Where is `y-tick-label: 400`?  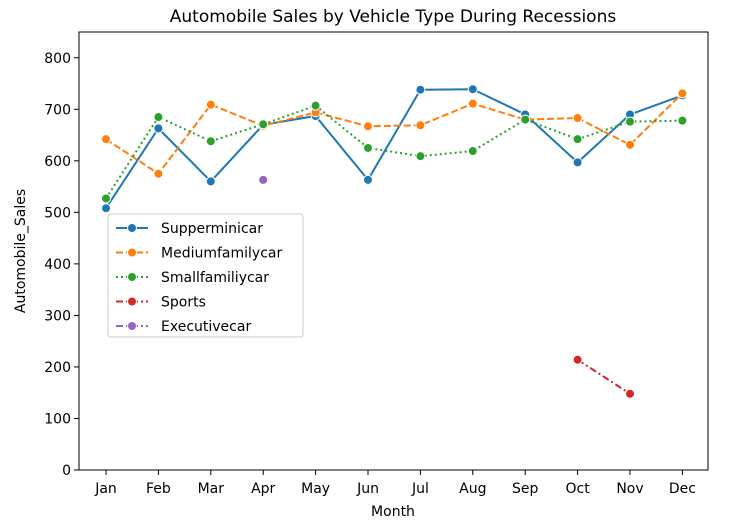 y-tick-label: 400 is located at coordinates (57, 265).